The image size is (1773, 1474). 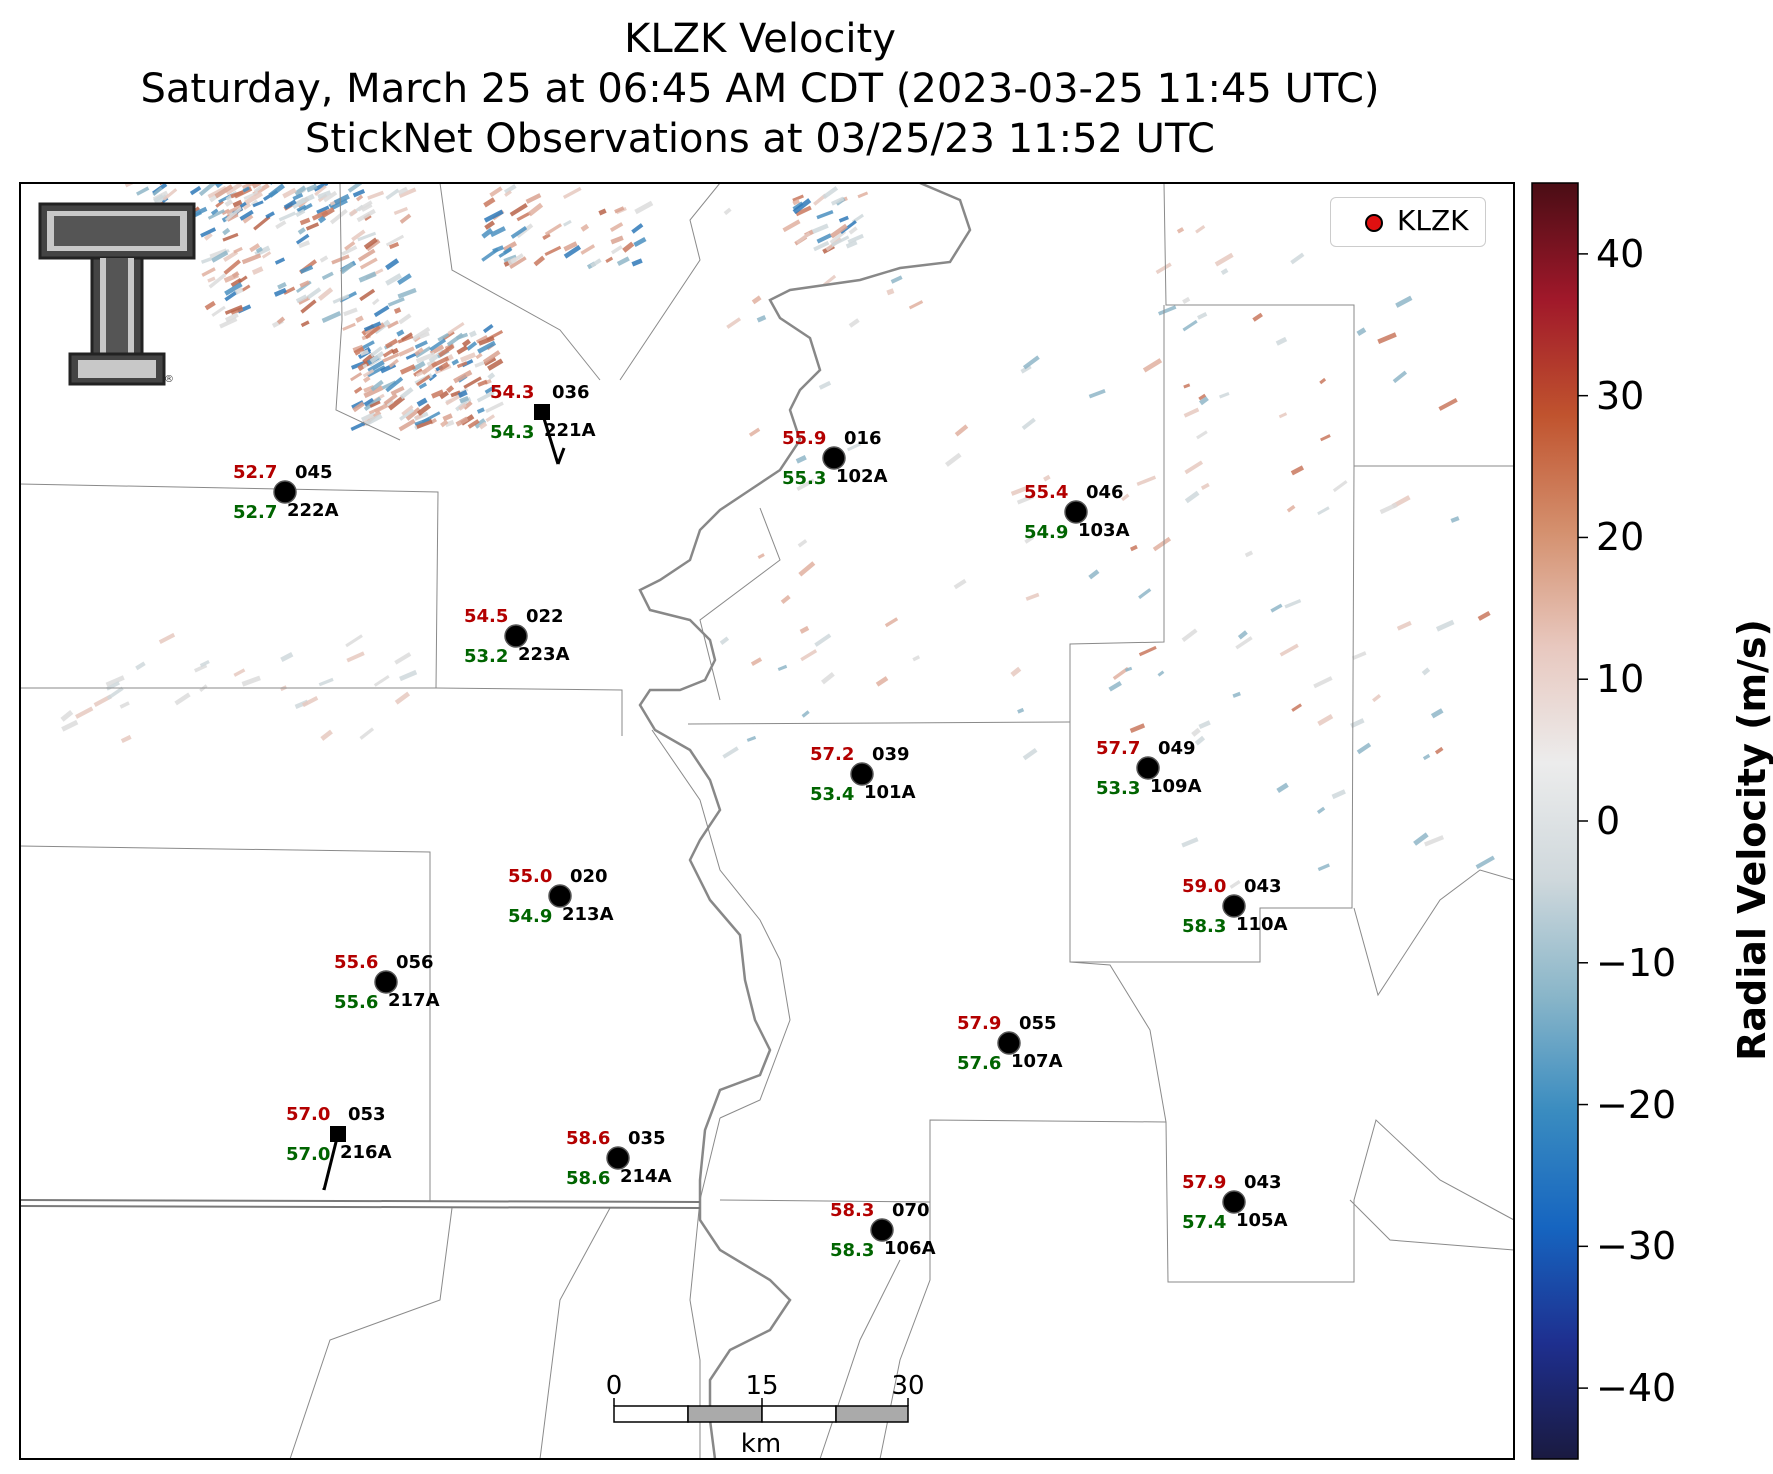 What do you see at coordinates (911, 1210) in the screenshot?
I see `station-wind-direction: 070` at bounding box center [911, 1210].